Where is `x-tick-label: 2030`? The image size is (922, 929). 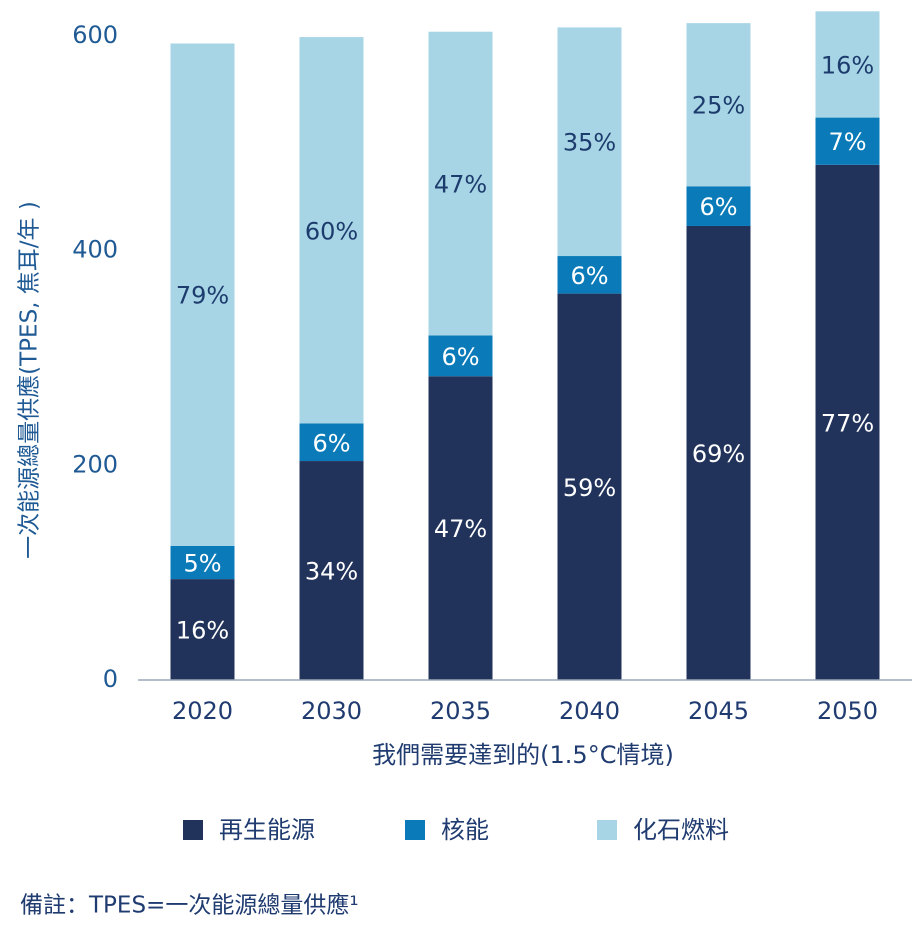 x-tick-label: 2030 is located at coordinates (331, 711).